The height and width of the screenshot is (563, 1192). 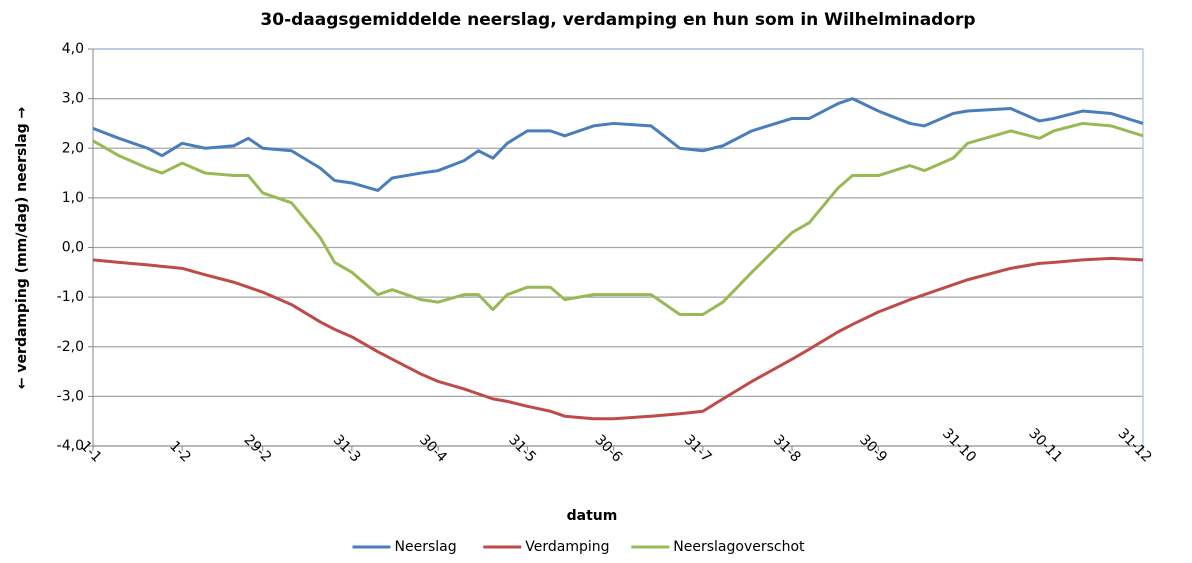 What do you see at coordinates (567, 547) in the screenshot?
I see `legend-label: Verdamping` at bounding box center [567, 547].